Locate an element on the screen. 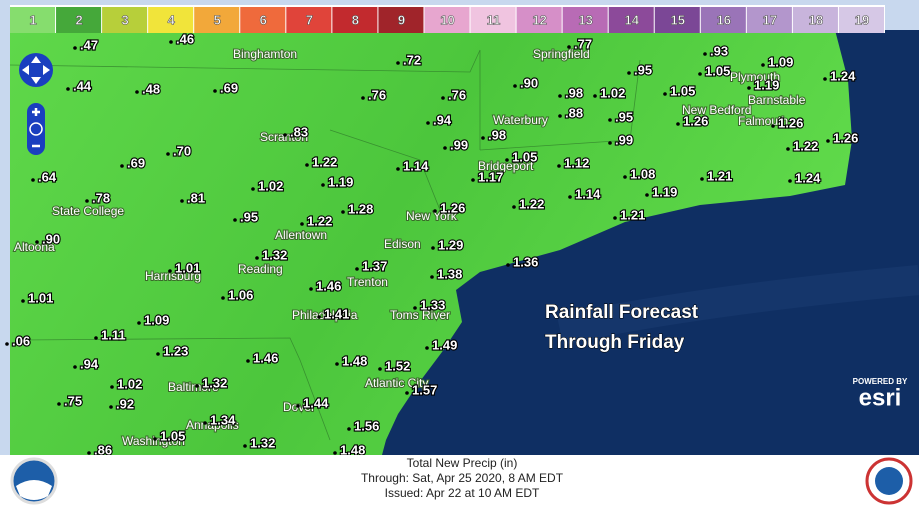  footer-through: Through: Sat, Apr 25 2020, 8 AM EDT is located at coordinates (462, 478).